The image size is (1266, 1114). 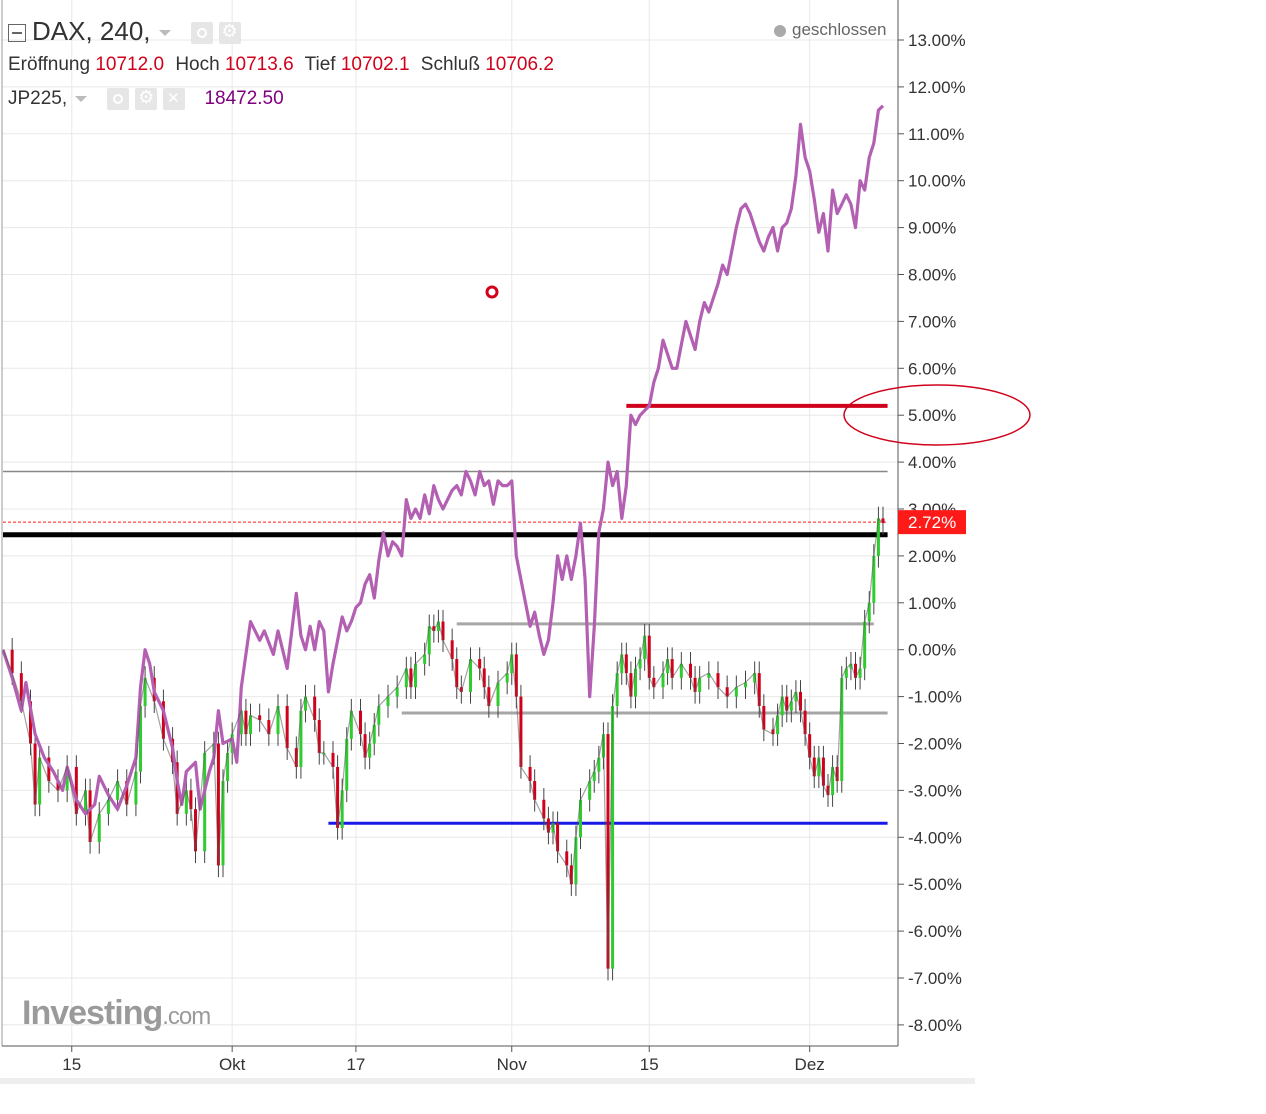 What do you see at coordinates (935, 837) in the screenshot?
I see `y-tick-label: -4.00%` at bounding box center [935, 837].